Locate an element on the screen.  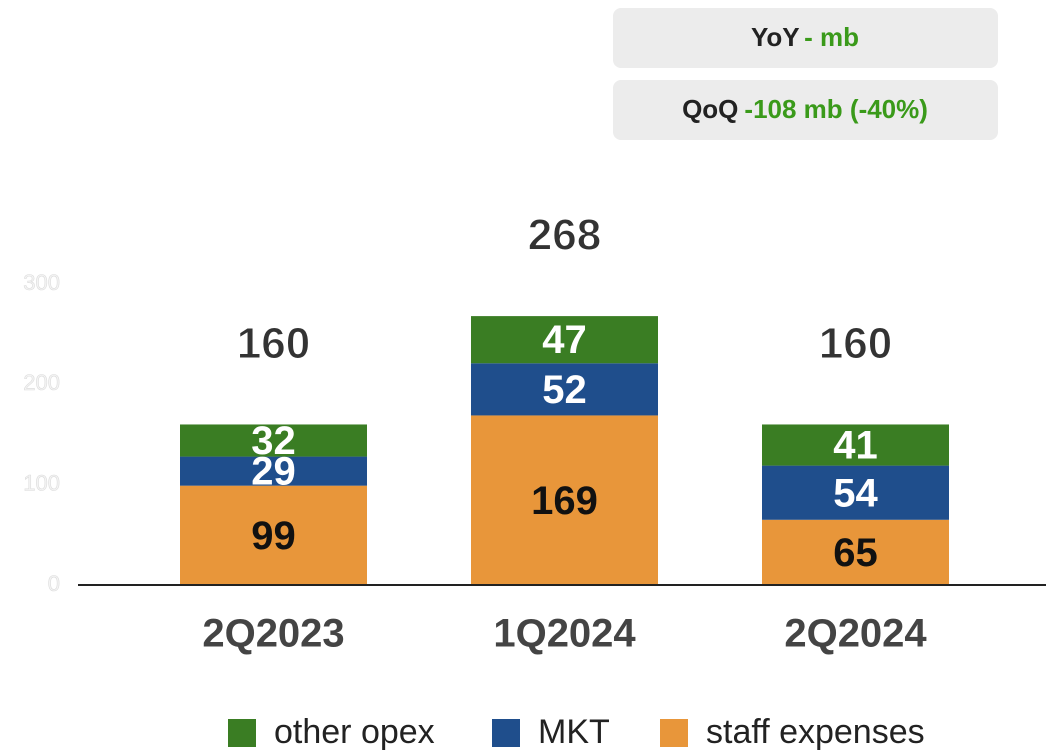
badge-text: QoQ -108 mb (-40%) is located at coordinates (805, 109).